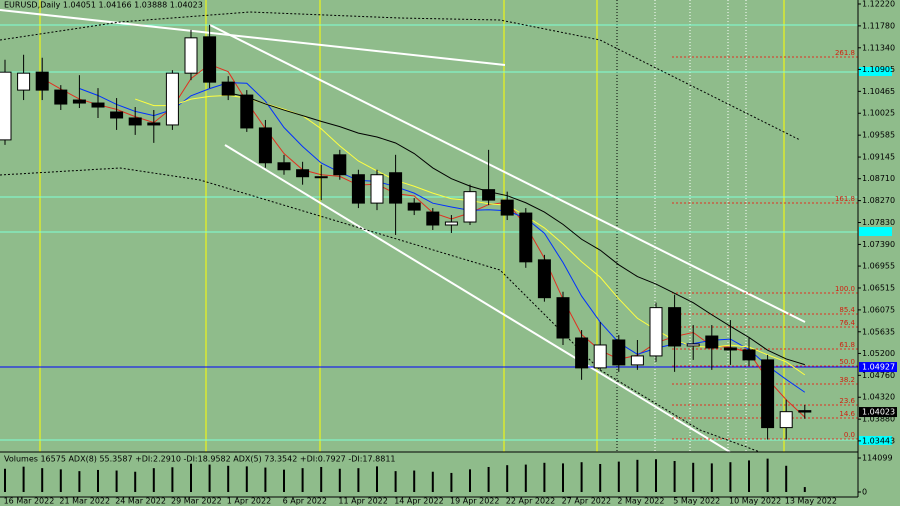 The height and width of the screenshot is (506, 900). Describe the element at coordinates (847, 323) in the screenshot. I see `fib-level-label: 76.4` at that location.